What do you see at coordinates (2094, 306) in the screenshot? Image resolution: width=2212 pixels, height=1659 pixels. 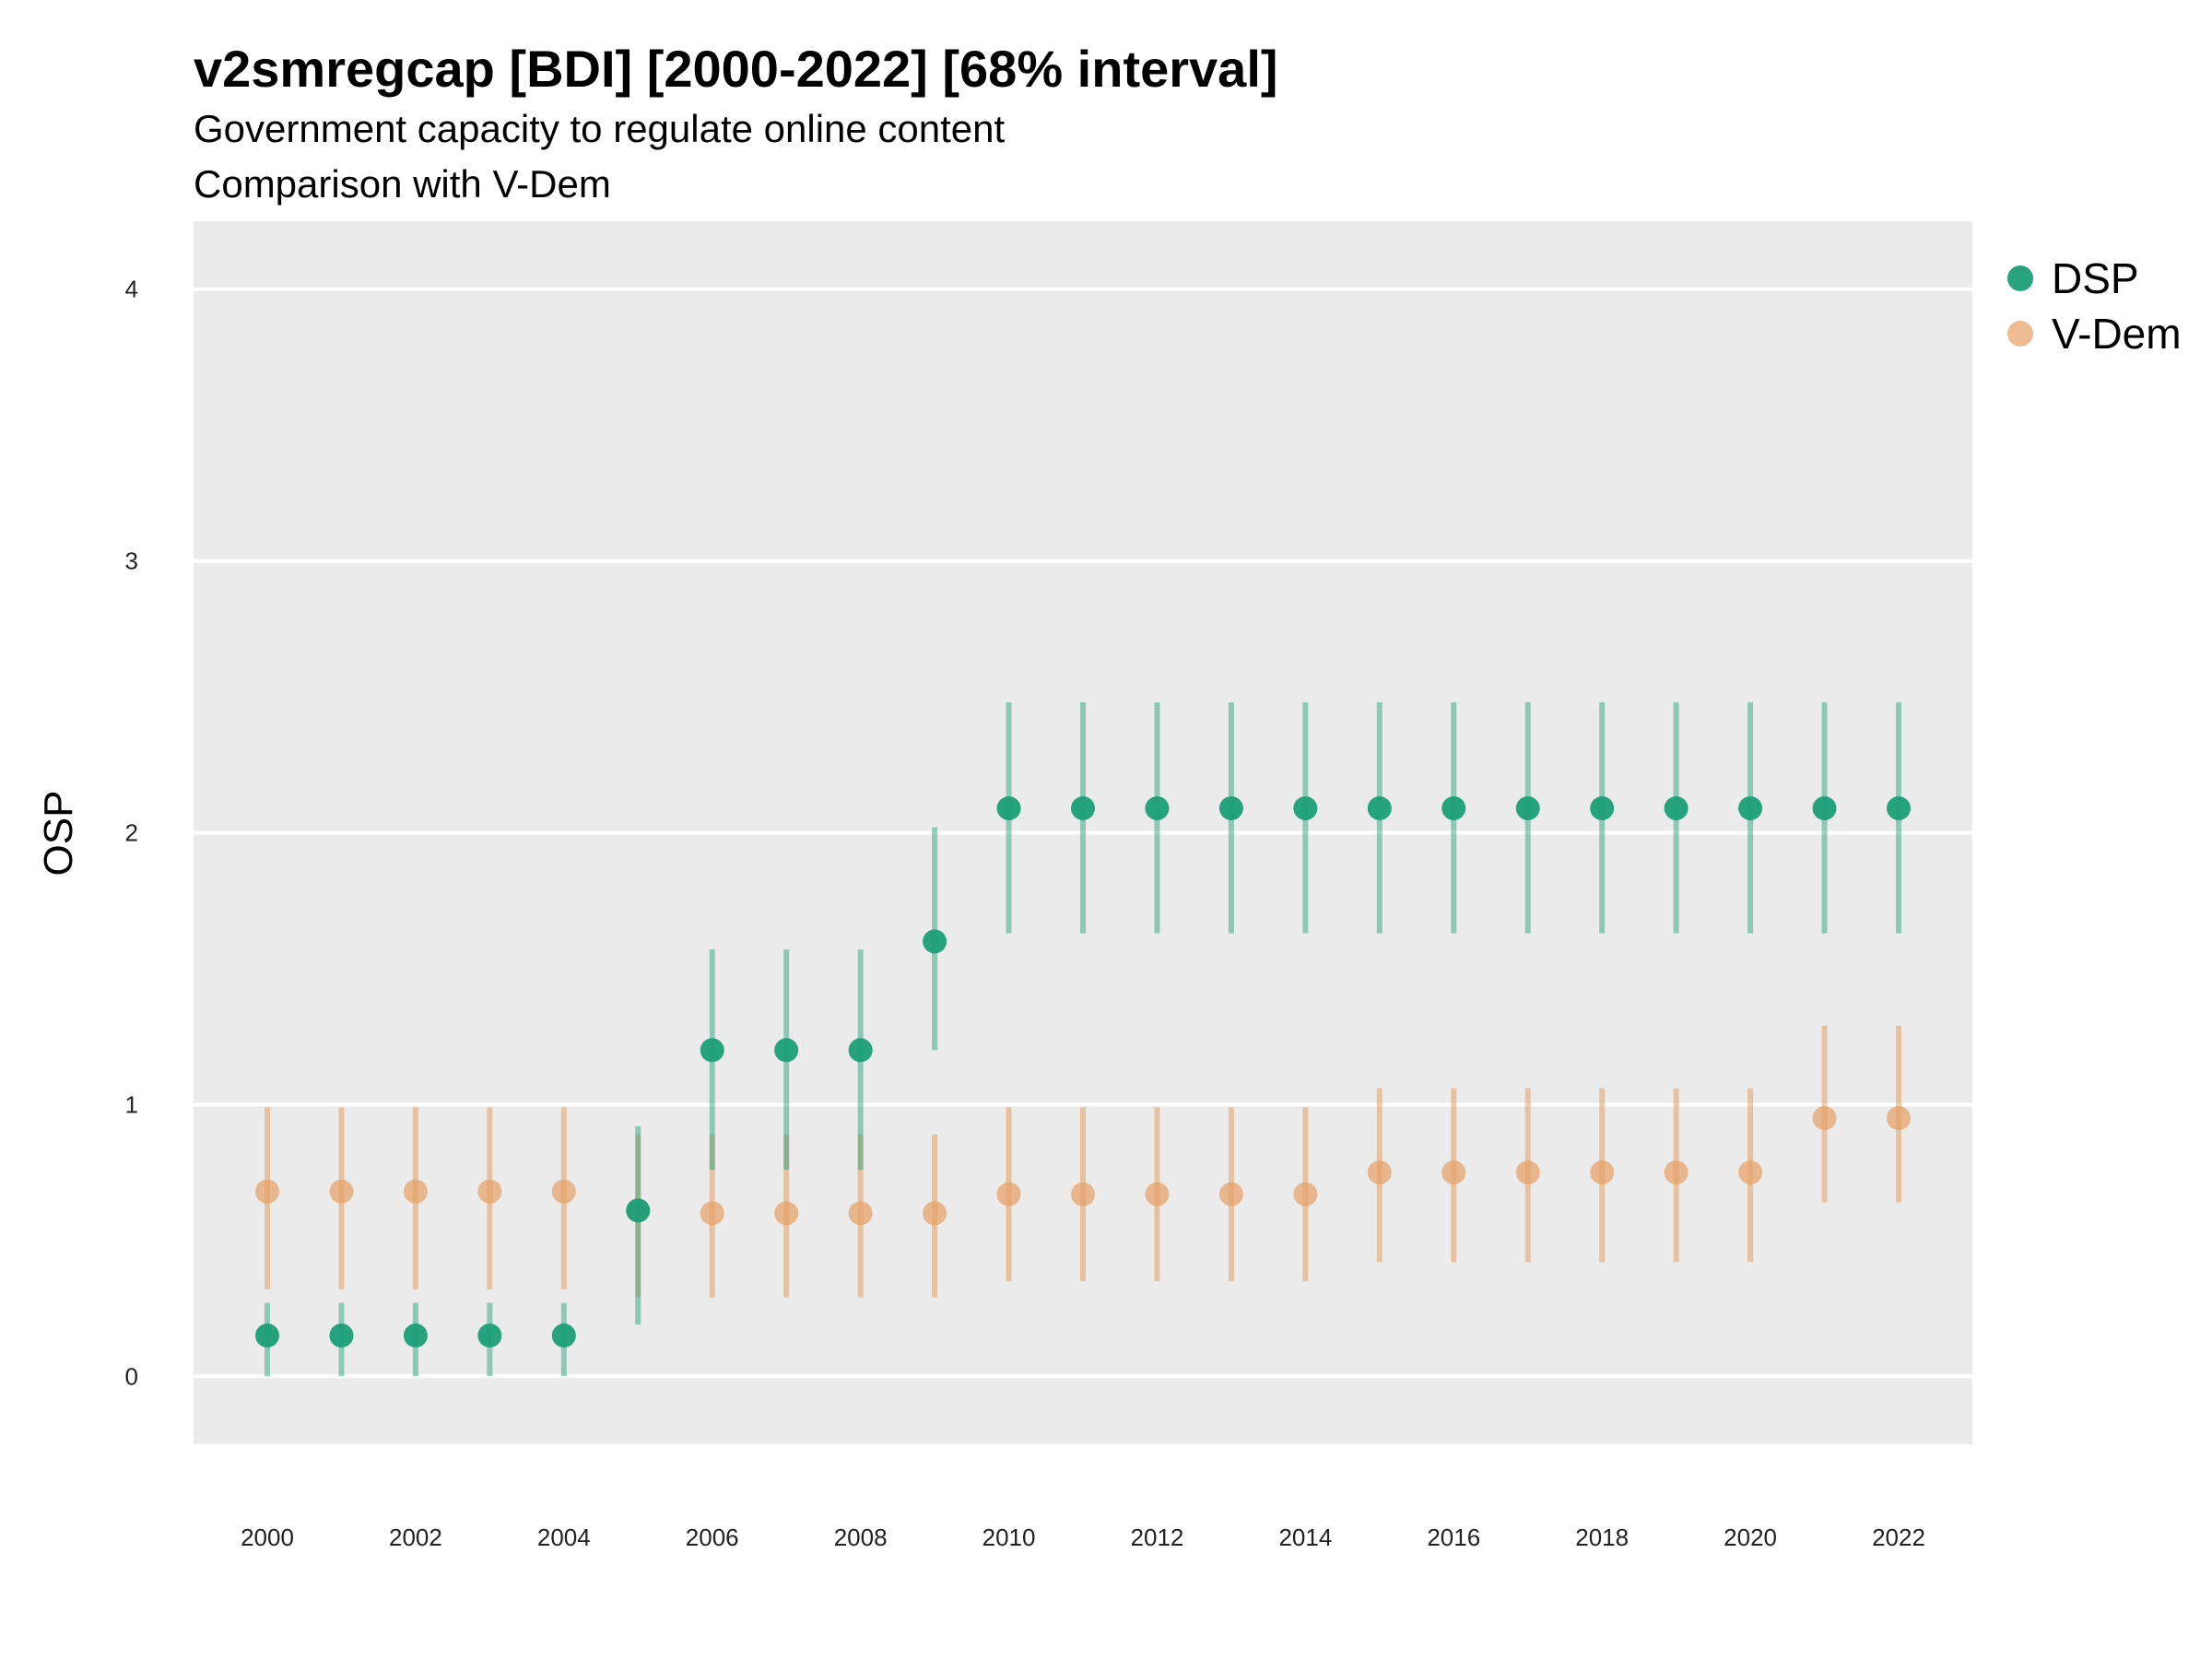 I see `legend: DSP V-Dem` at bounding box center [2094, 306].